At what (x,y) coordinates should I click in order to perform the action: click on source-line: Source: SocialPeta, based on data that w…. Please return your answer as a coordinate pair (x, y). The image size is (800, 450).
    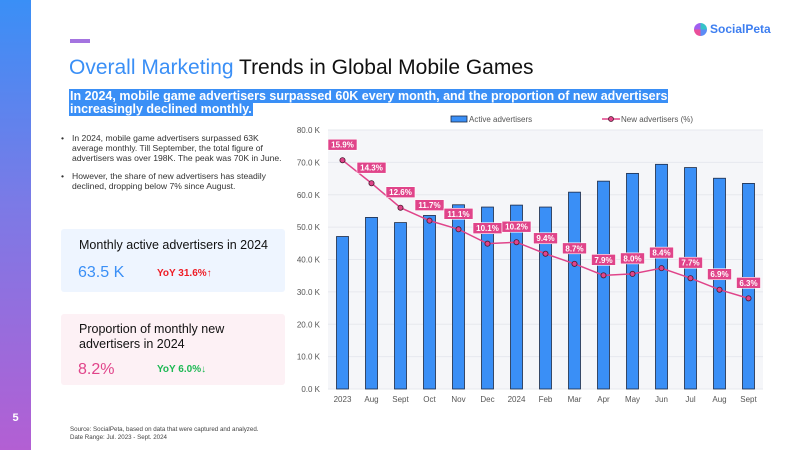
    Looking at the image, I should click on (164, 429).